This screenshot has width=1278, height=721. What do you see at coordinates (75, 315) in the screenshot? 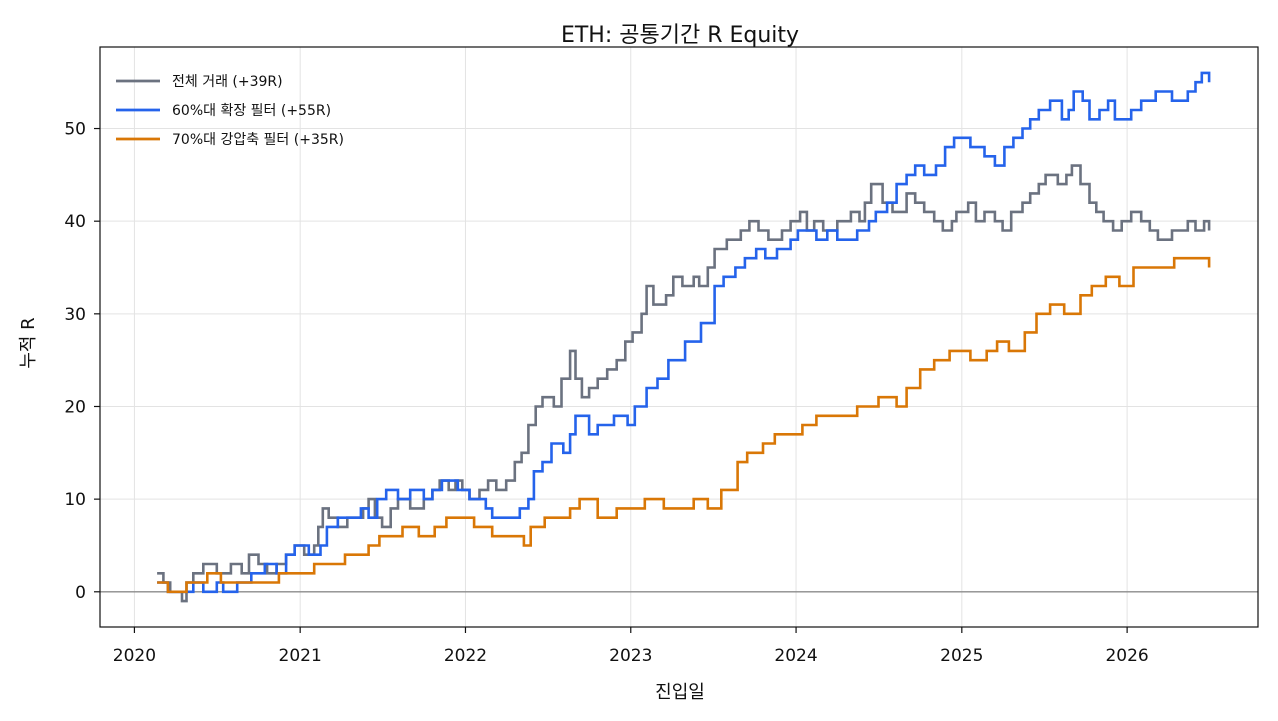
I see `y-tick-label: 30` at bounding box center [75, 315].